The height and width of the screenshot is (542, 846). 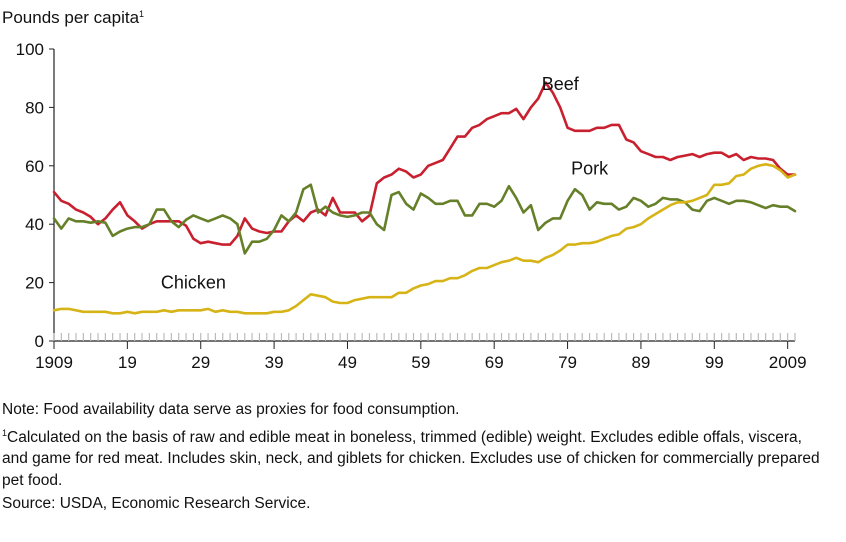 I want to click on y-tick-label: 20, so click(x=34, y=283).